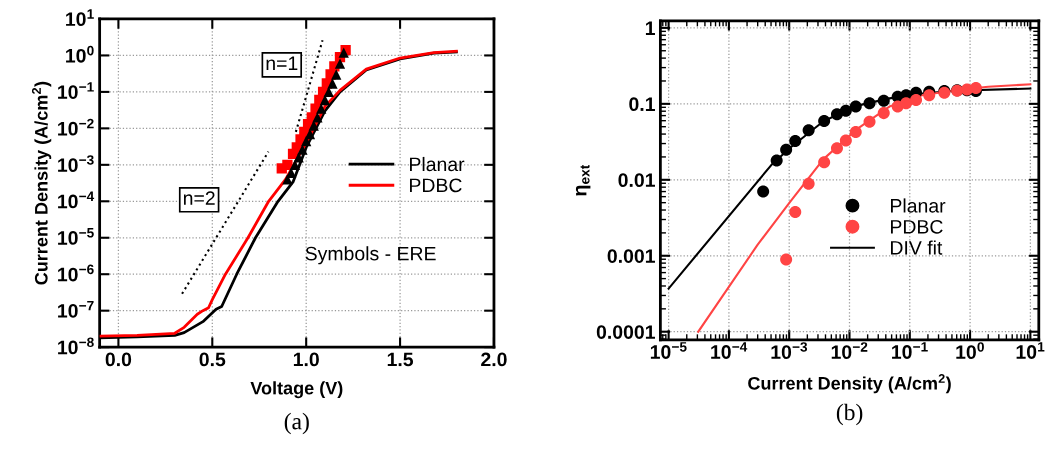 The width and height of the screenshot is (1060, 452). I want to click on x-tick-label: 10$^{−3}$, so click(789, 351).